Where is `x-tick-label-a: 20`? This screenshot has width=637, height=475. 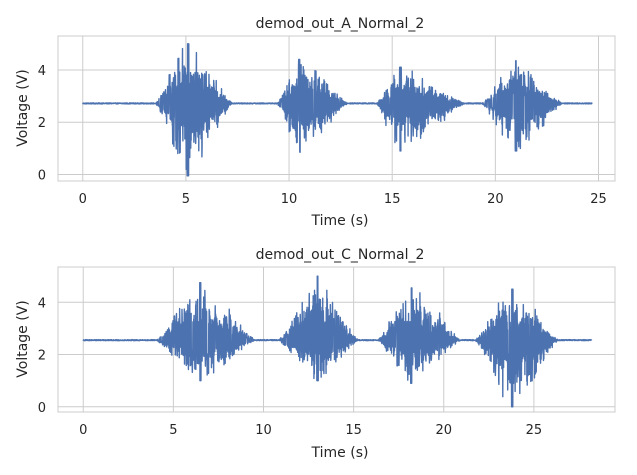 x-tick-label-a: 20 is located at coordinates (495, 199).